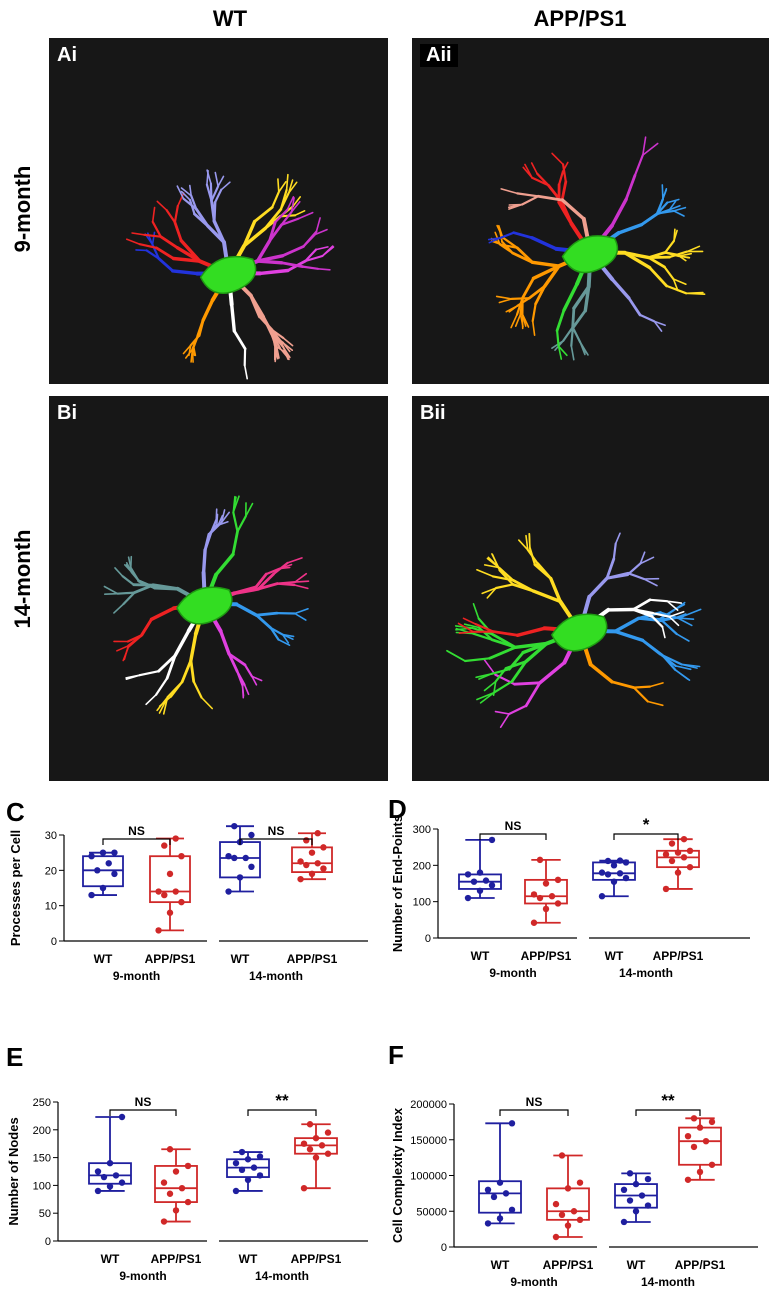 The height and width of the screenshot is (1300, 781). Describe the element at coordinates (428, 1177) in the screenshot. I see `y-tick-label: 100000` at that location.